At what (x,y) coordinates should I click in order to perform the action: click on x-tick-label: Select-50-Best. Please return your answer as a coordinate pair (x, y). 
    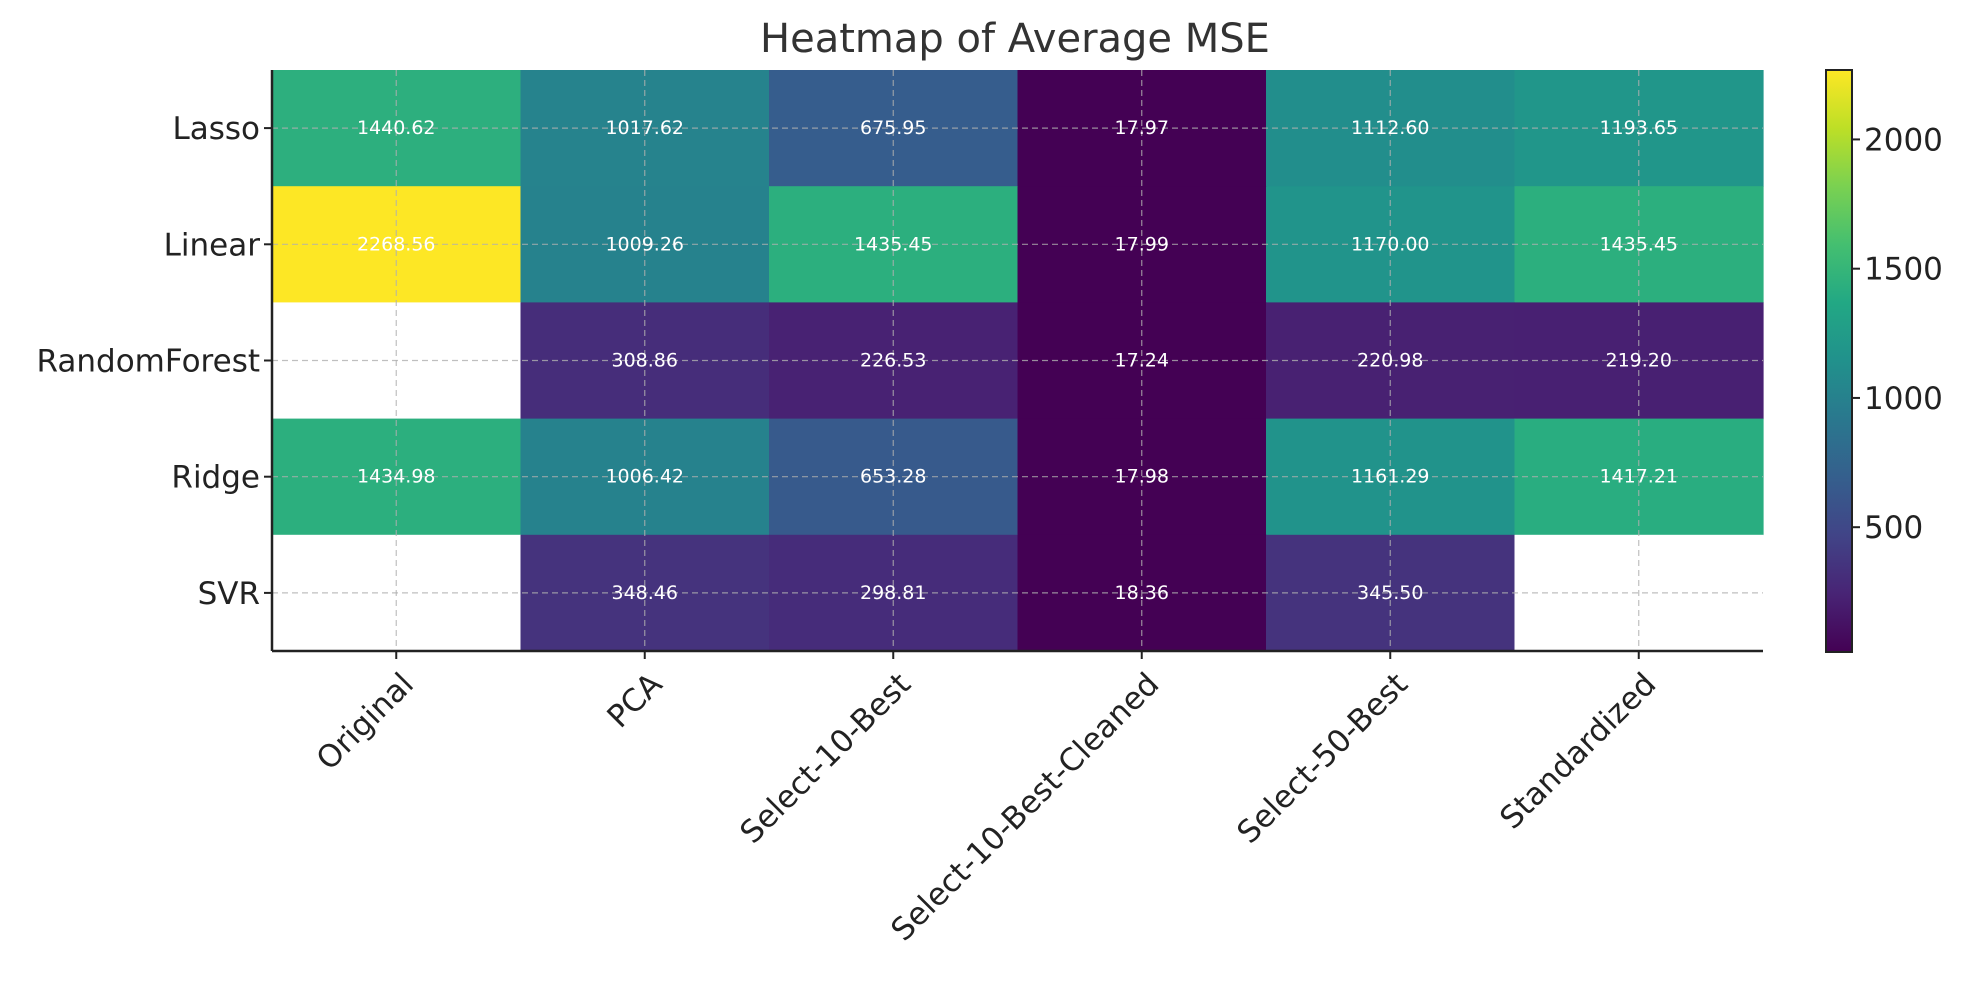
    Looking at the image, I should click on (1322, 758).